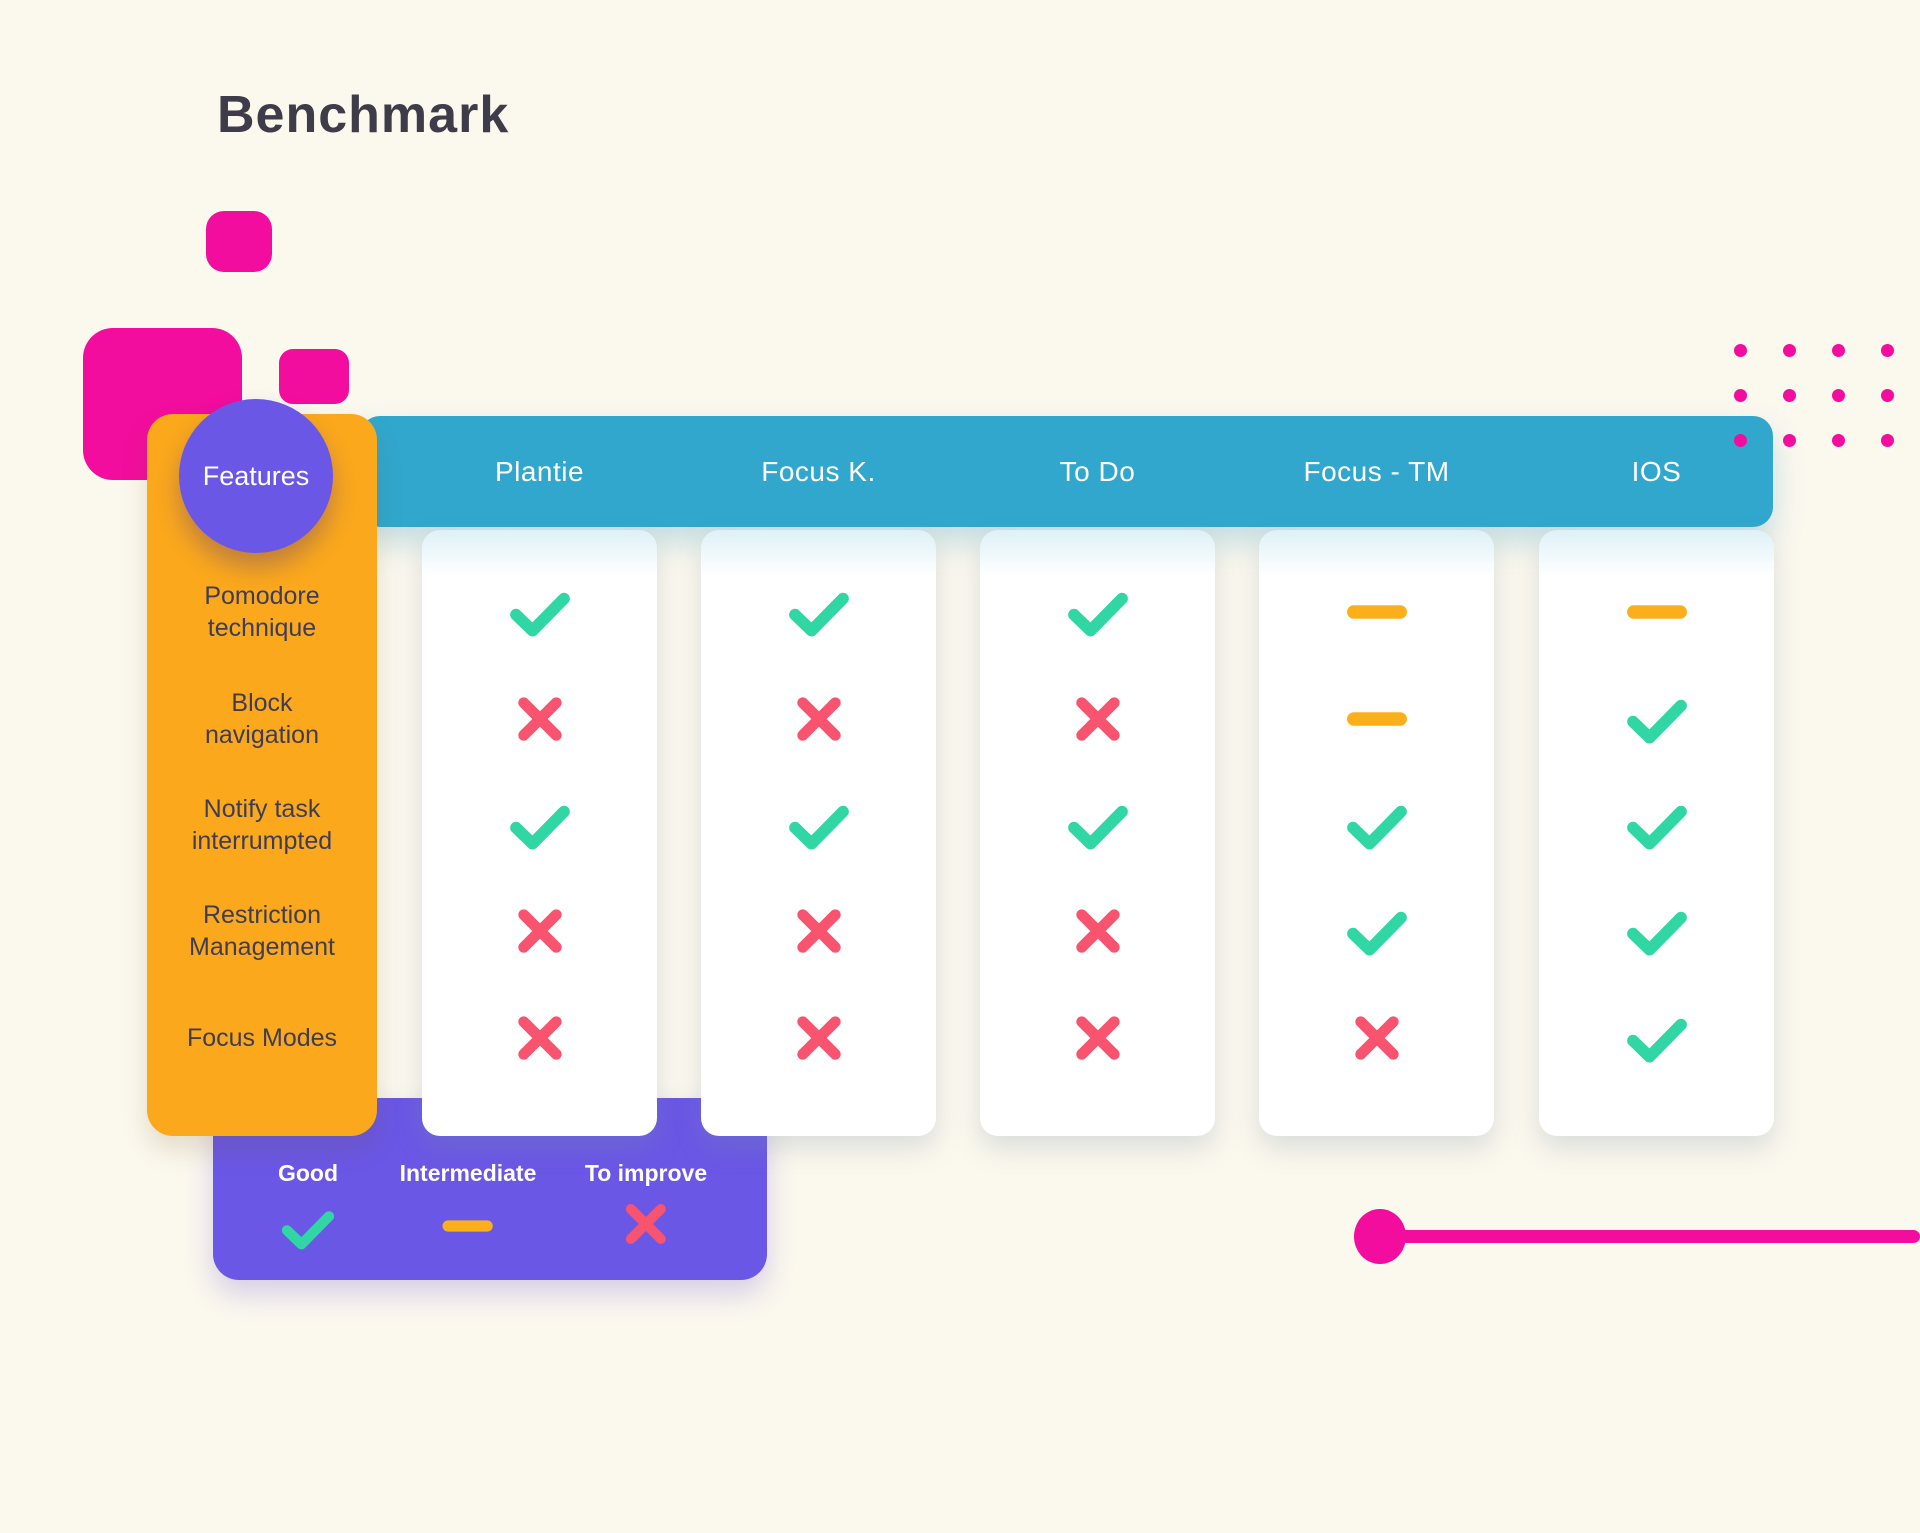 Image resolution: width=1920 pixels, height=1533 pixels. Describe the element at coordinates (363, 115) in the screenshot. I see `page-title: Benchmark` at that location.